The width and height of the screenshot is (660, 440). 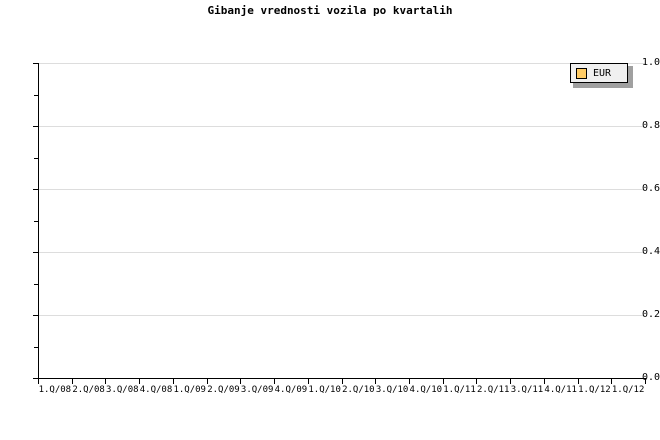 I want to click on x-tick-label: 3.Q/09, so click(x=257, y=390).